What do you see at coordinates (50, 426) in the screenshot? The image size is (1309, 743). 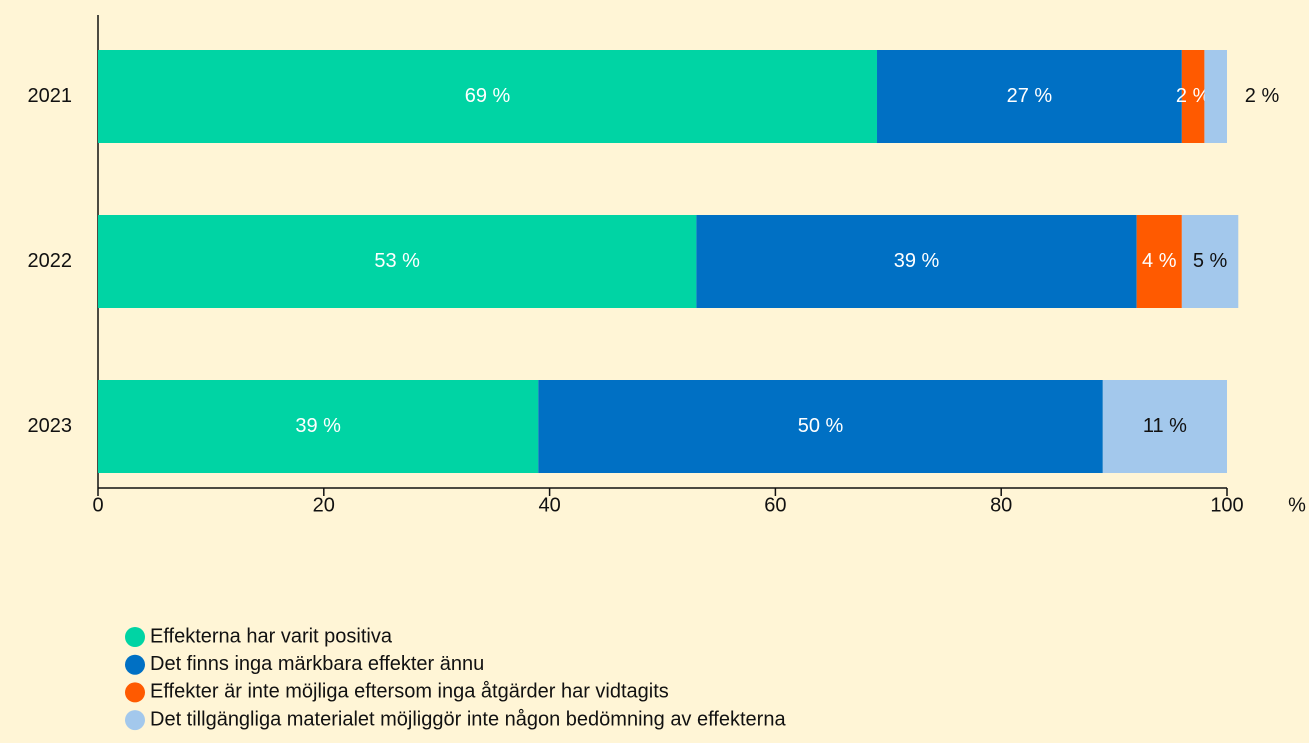 I see `y-tick-label: 2023` at bounding box center [50, 426].